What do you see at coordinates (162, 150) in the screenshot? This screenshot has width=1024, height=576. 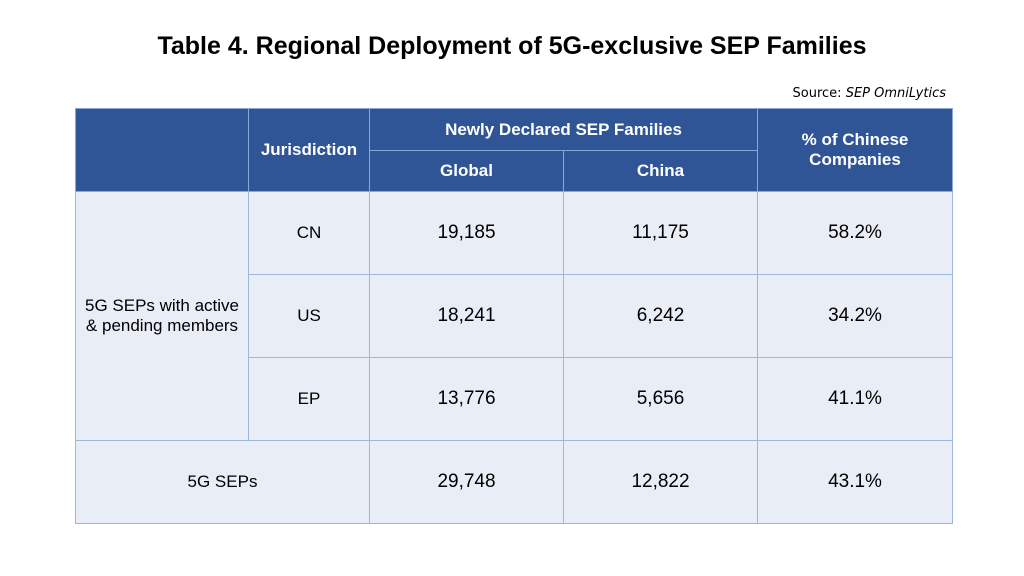 I see `header-blank` at bounding box center [162, 150].